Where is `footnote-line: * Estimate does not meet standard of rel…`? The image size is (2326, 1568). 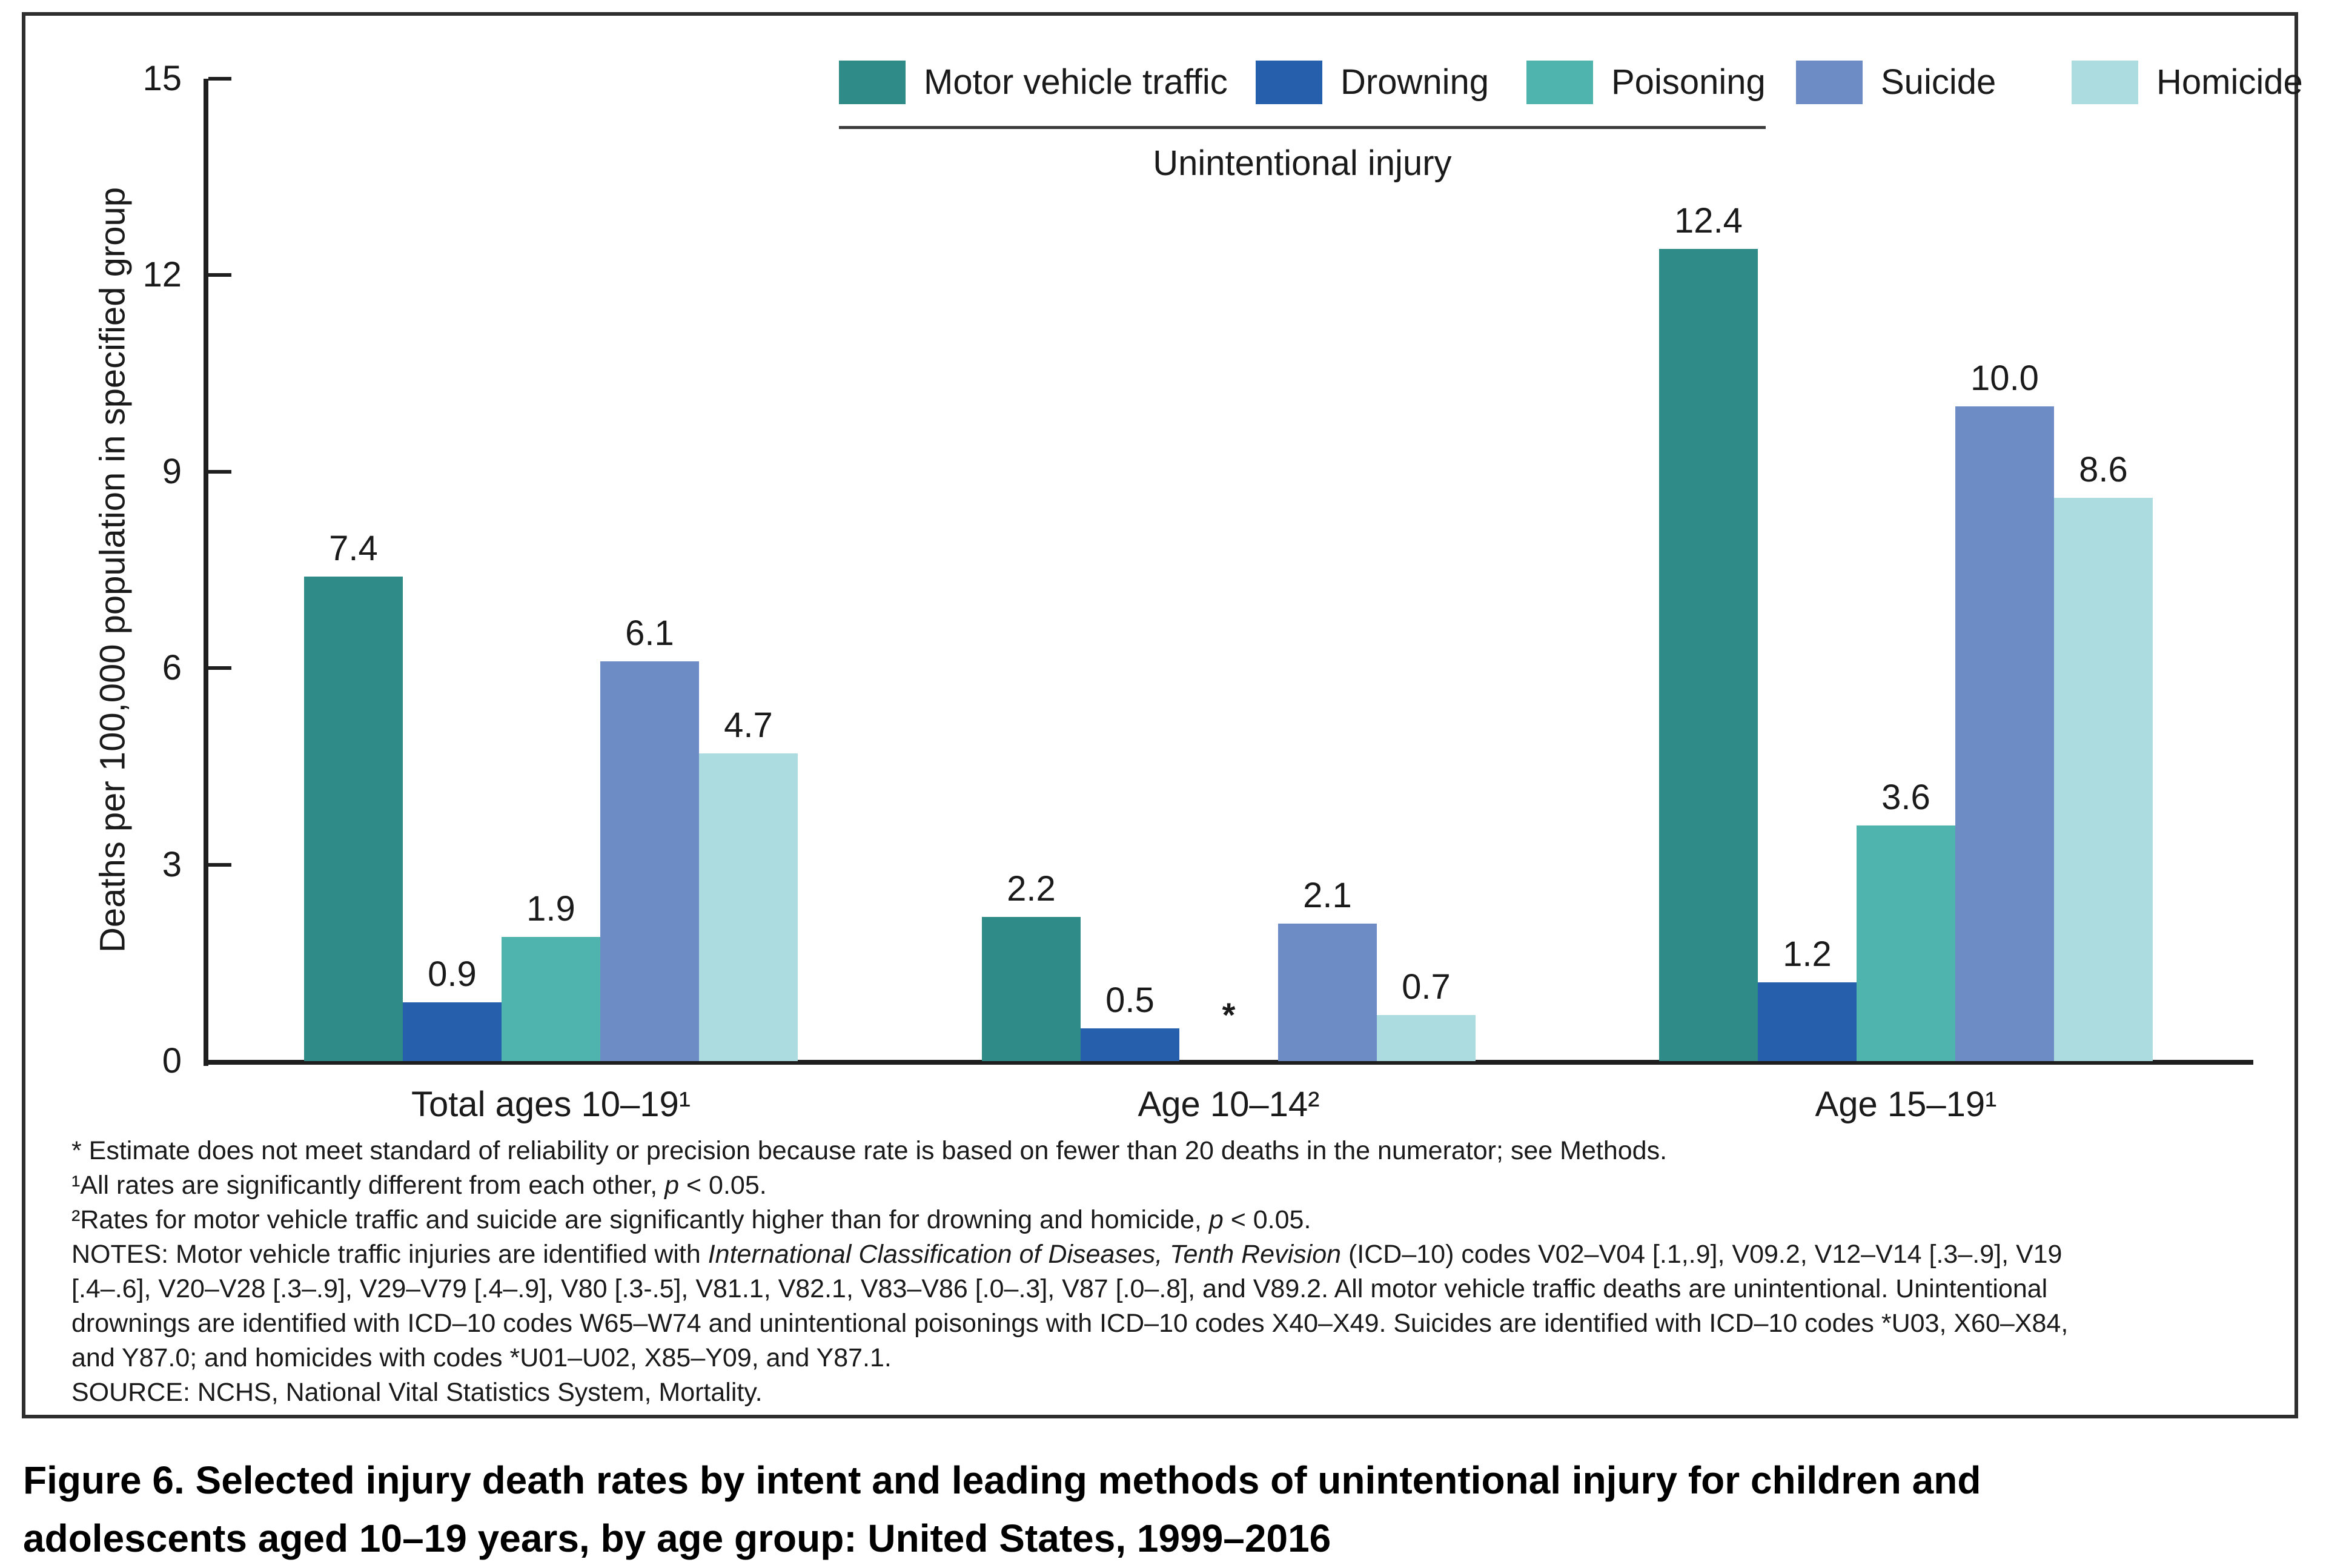 footnote-line: * Estimate does not meet standard of rel… is located at coordinates (1069, 1151).